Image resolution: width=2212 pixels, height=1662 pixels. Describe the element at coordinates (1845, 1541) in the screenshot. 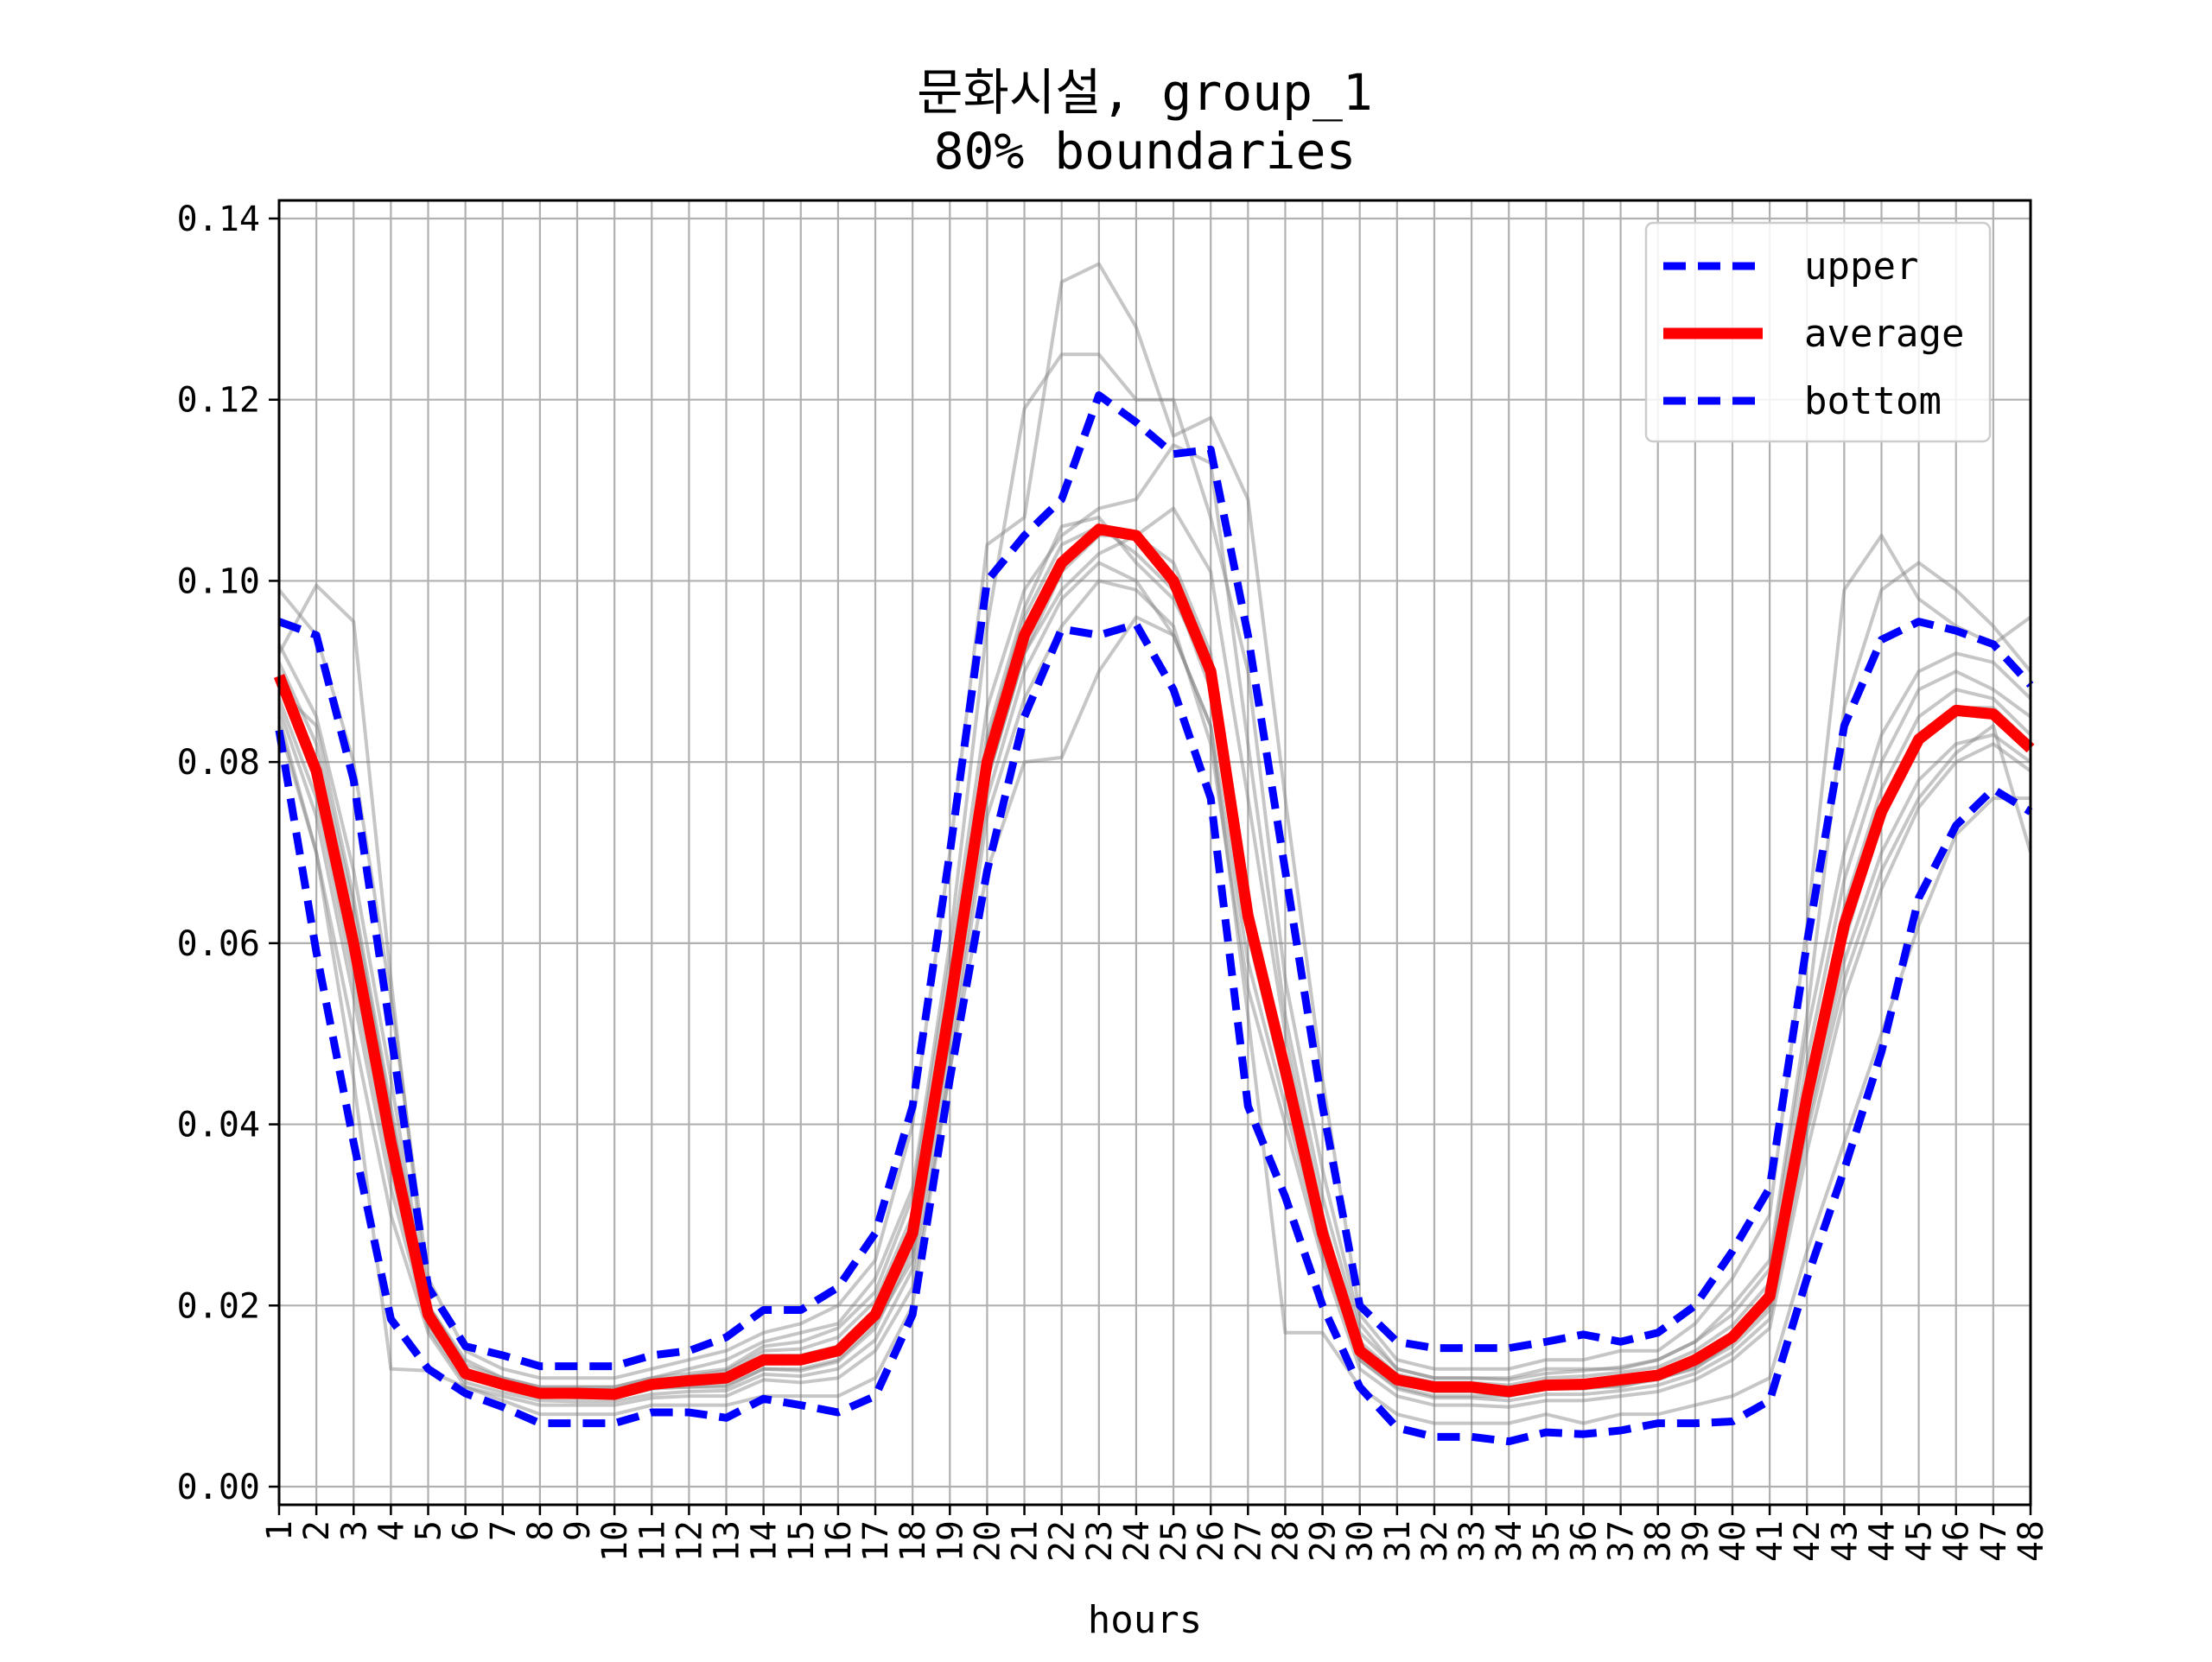

I see `x-tick-label: 43` at that location.